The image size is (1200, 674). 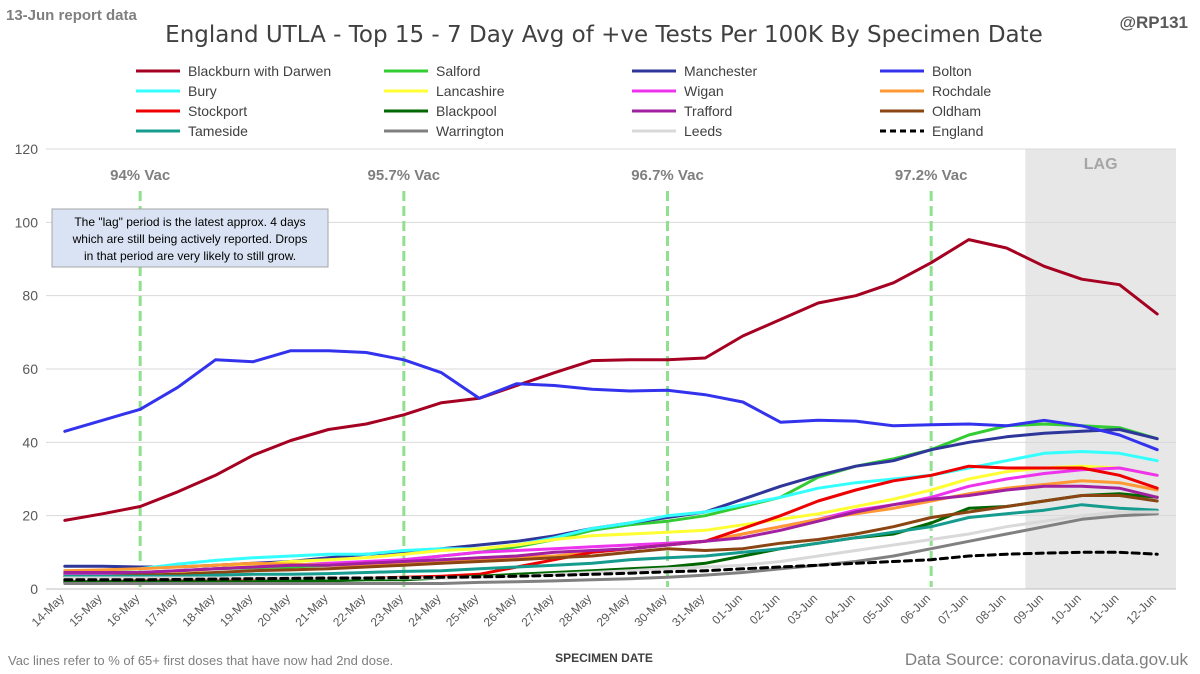 What do you see at coordinates (1153, 22) in the screenshot?
I see `author-handle: @RP131` at bounding box center [1153, 22].